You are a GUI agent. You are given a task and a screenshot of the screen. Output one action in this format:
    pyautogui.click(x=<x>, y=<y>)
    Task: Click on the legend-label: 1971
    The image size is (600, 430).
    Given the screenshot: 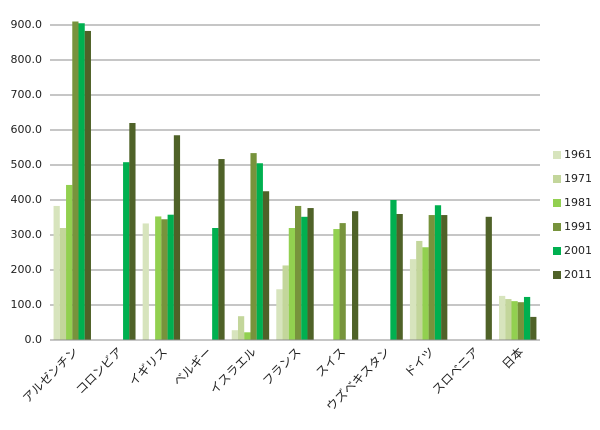 What is the action you would take?
    pyautogui.click(x=578, y=178)
    